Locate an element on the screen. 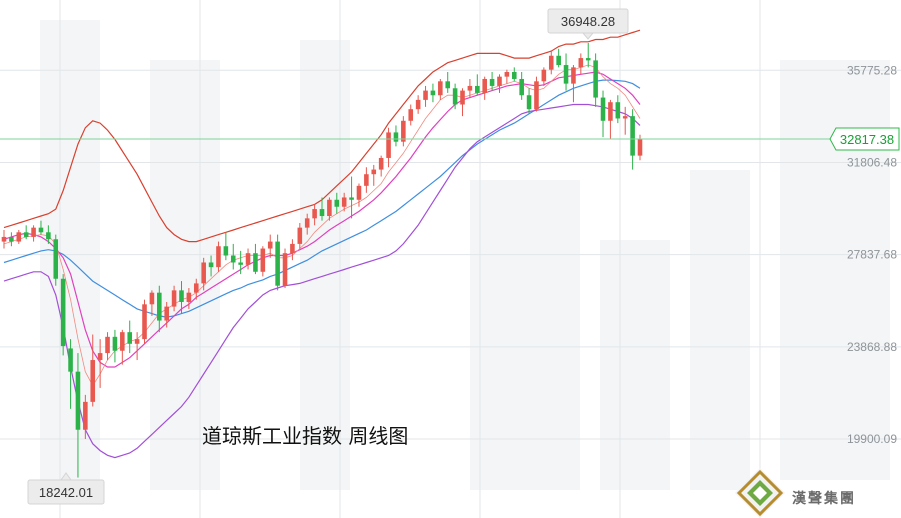  high-callout: 36948.28 is located at coordinates (588, 24).